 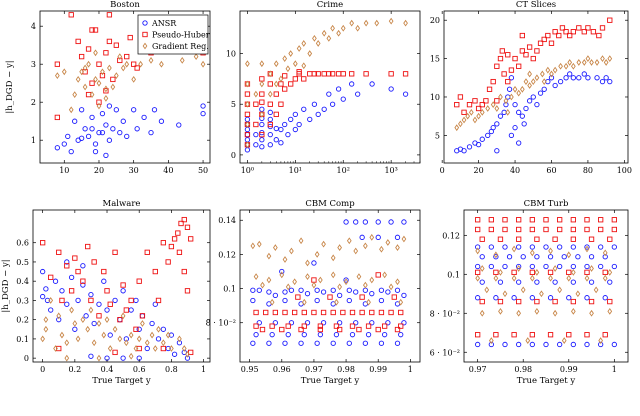 I want to click on x-tick-label: 0.2, so click(x=74, y=369).